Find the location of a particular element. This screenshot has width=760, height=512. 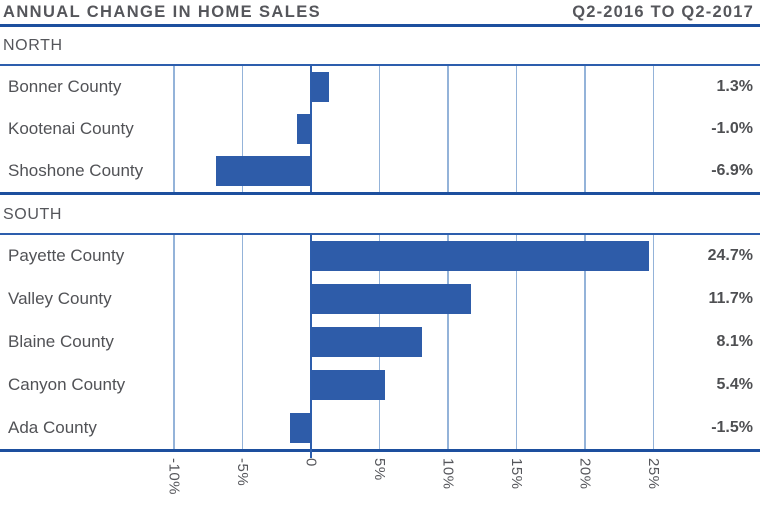

bar-valley-county is located at coordinates (391, 299).